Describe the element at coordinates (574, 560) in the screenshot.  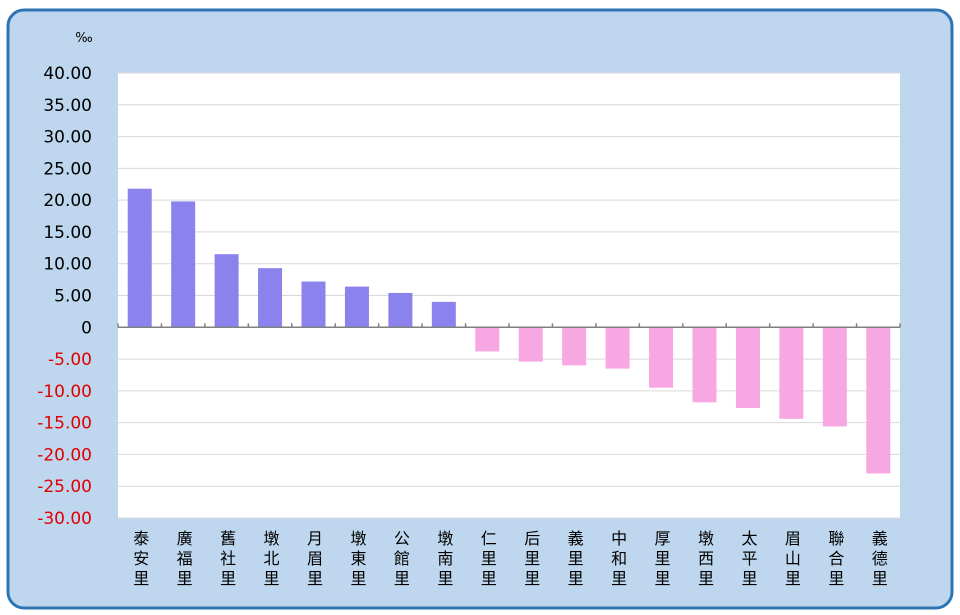
I see `x-tick-label: 義里里` at that location.